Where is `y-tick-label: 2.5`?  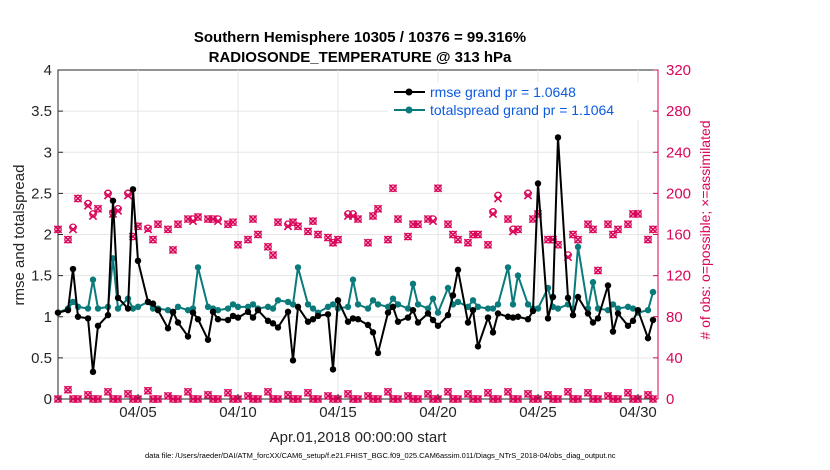 y-tick-label: 2.5 is located at coordinates (41, 193).